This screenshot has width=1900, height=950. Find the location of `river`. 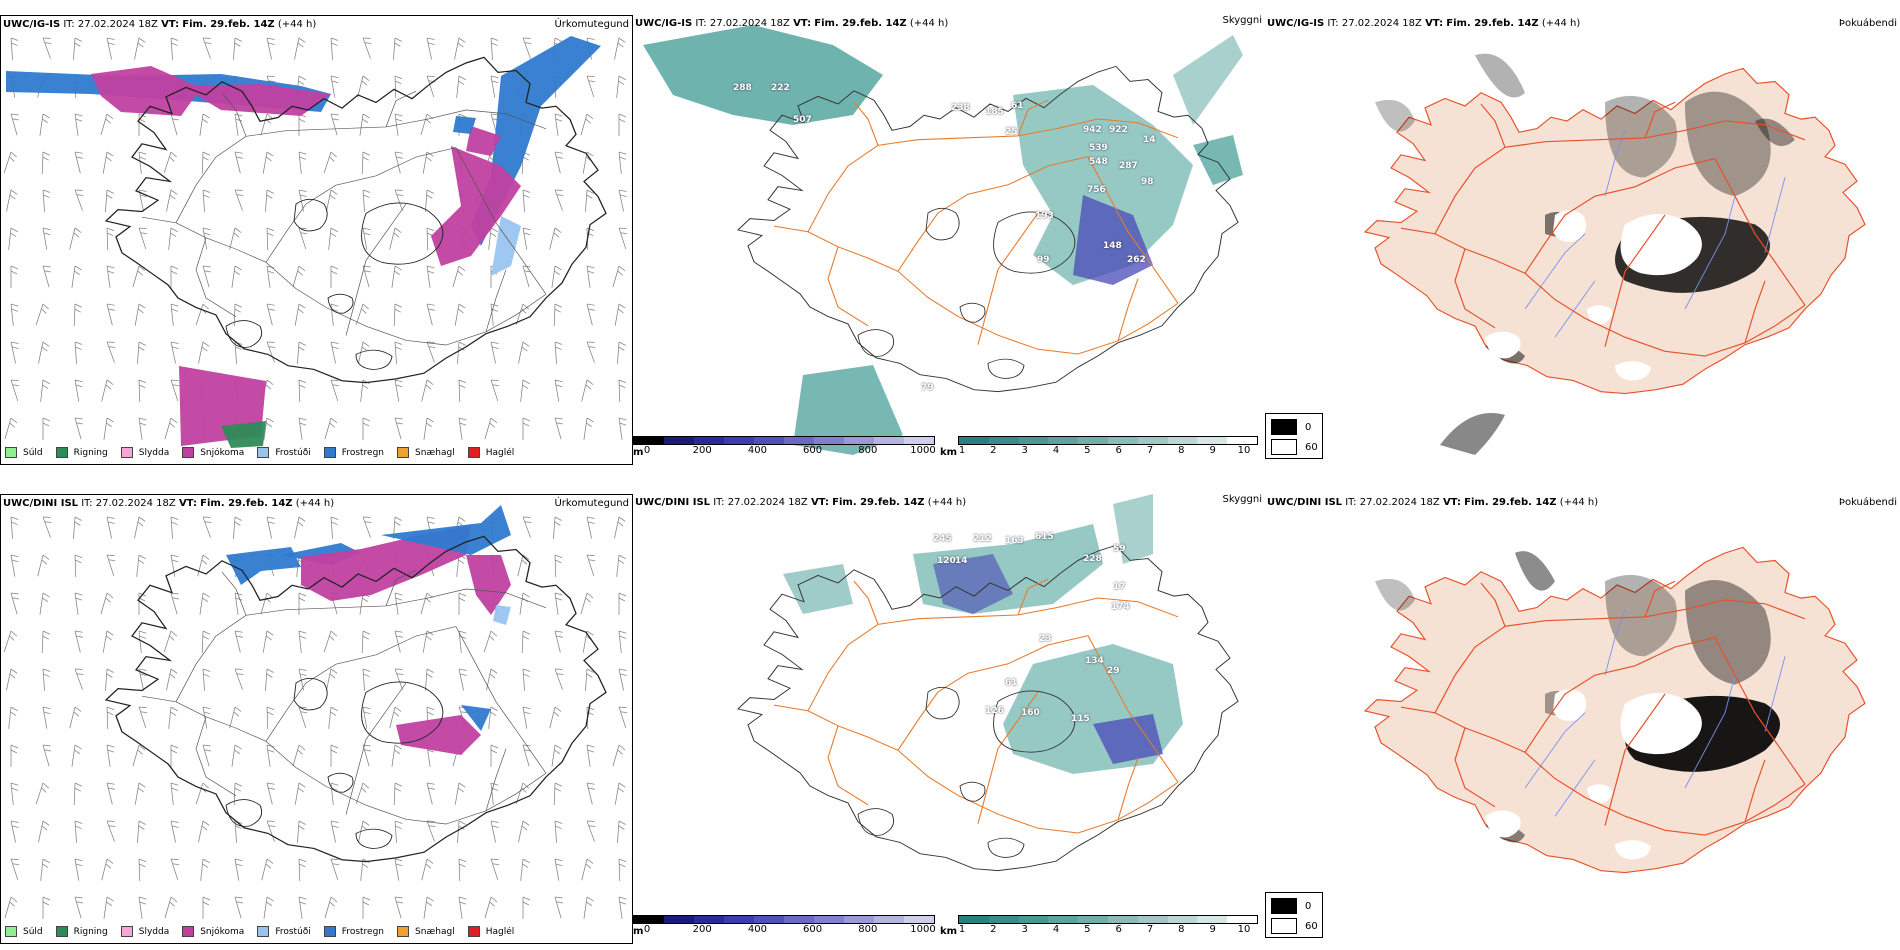

river is located at coordinates (1575, 309).